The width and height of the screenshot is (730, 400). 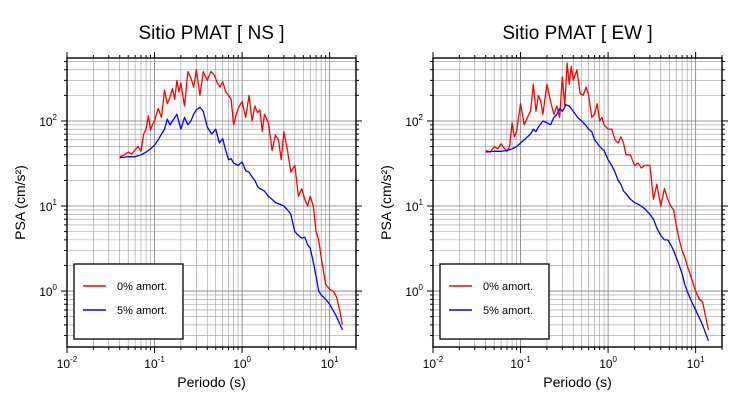 I want to click on chart-title: Sitio PMAT [ EW ], so click(x=577, y=33).